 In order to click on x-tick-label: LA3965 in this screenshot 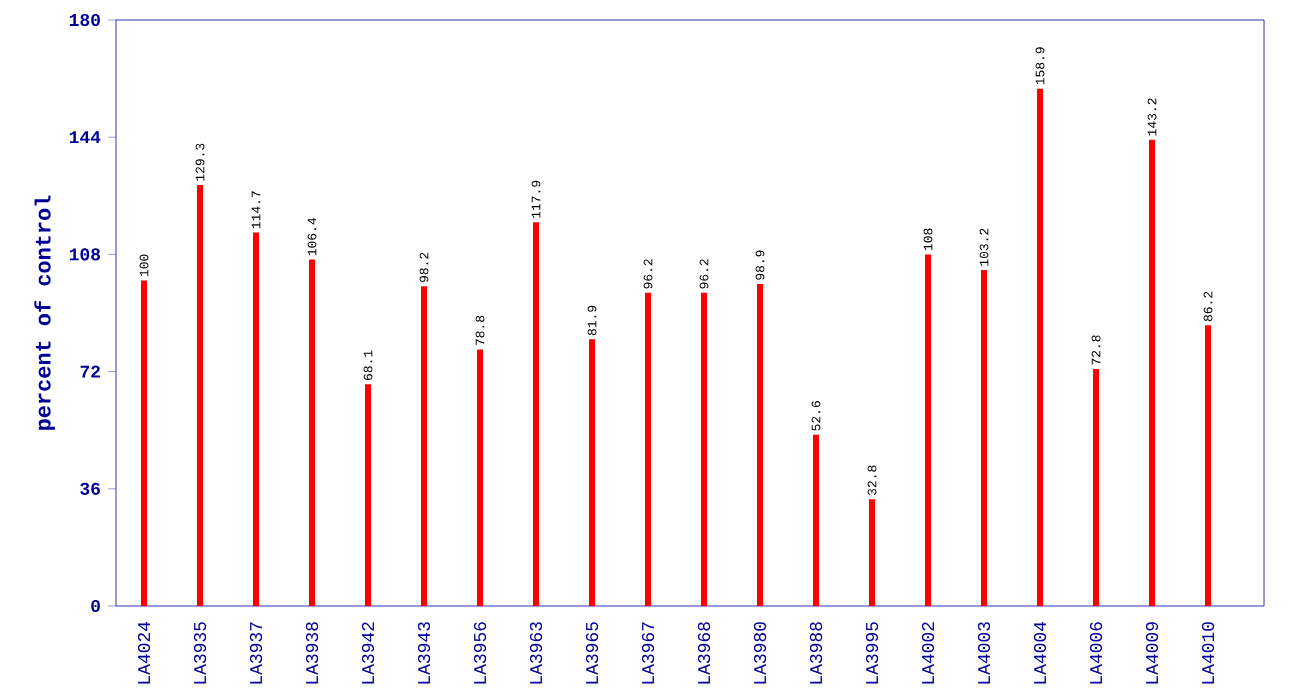, I will do `click(592, 653)`.